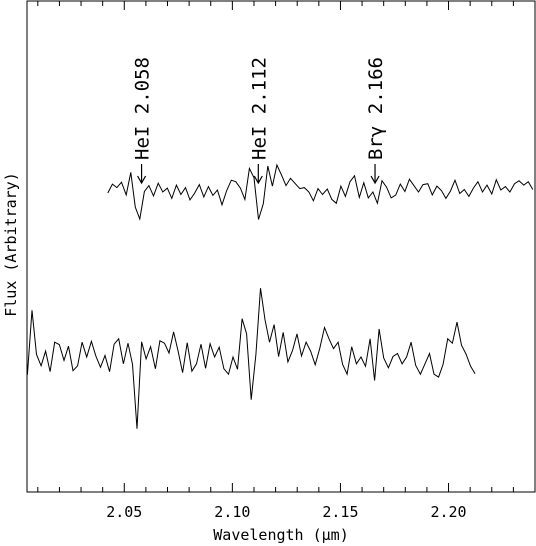 The height and width of the screenshot is (546, 536). What do you see at coordinates (124, 512) in the screenshot?
I see `x-tick-label: 2.05` at bounding box center [124, 512].